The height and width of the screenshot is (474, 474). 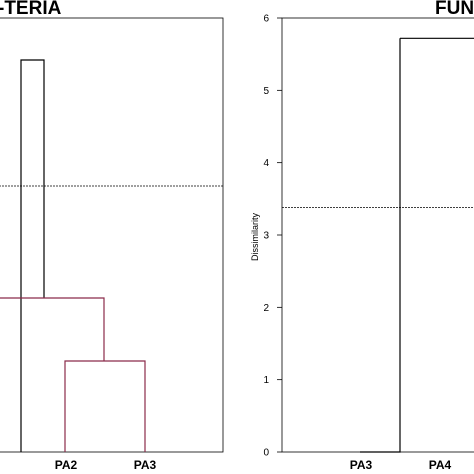 What do you see at coordinates (272, 236) in the screenshot?
I see `fungi-y-axis: 0 1 2 3 4 5 6` at bounding box center [272, 236].